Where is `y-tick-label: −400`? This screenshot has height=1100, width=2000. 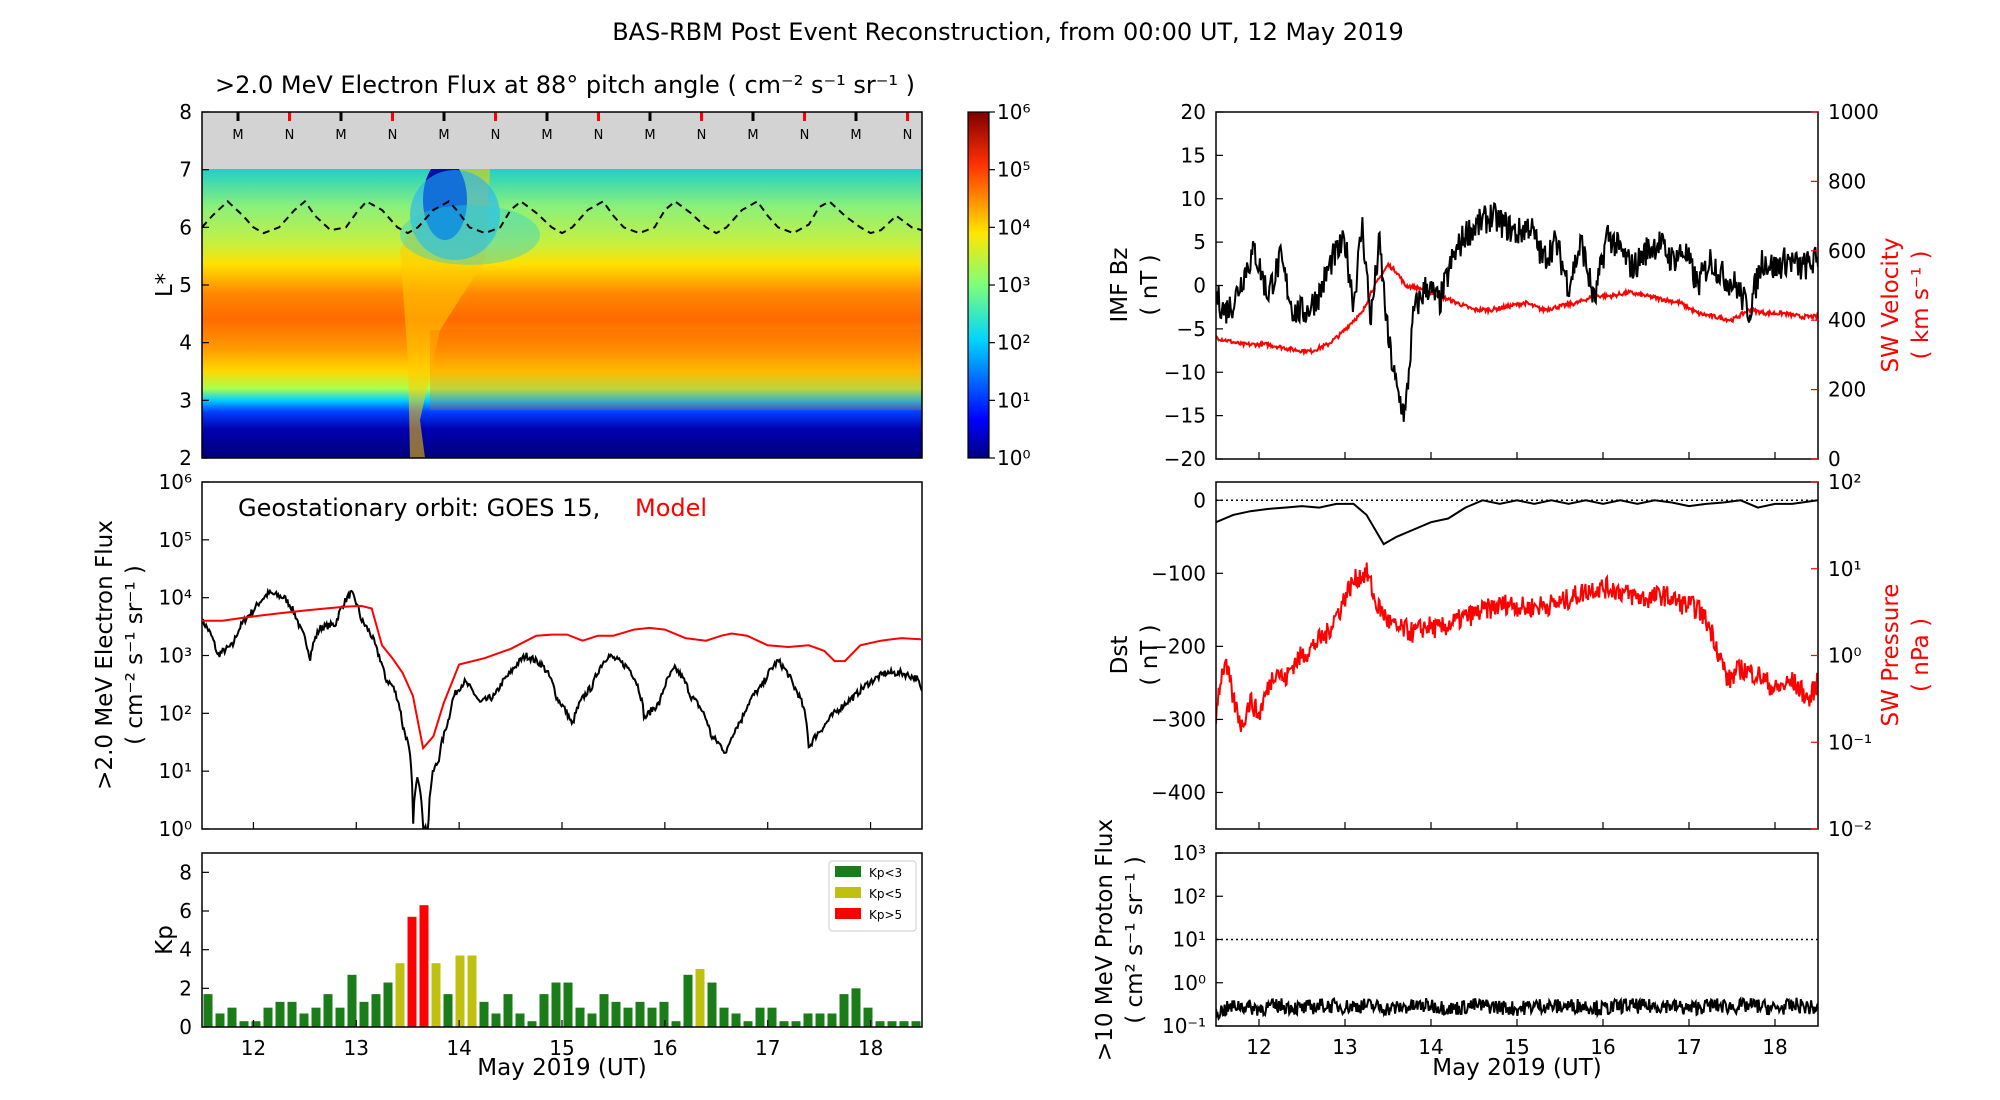
y-tick-label: −400 is located at coordinates (1178, 792).